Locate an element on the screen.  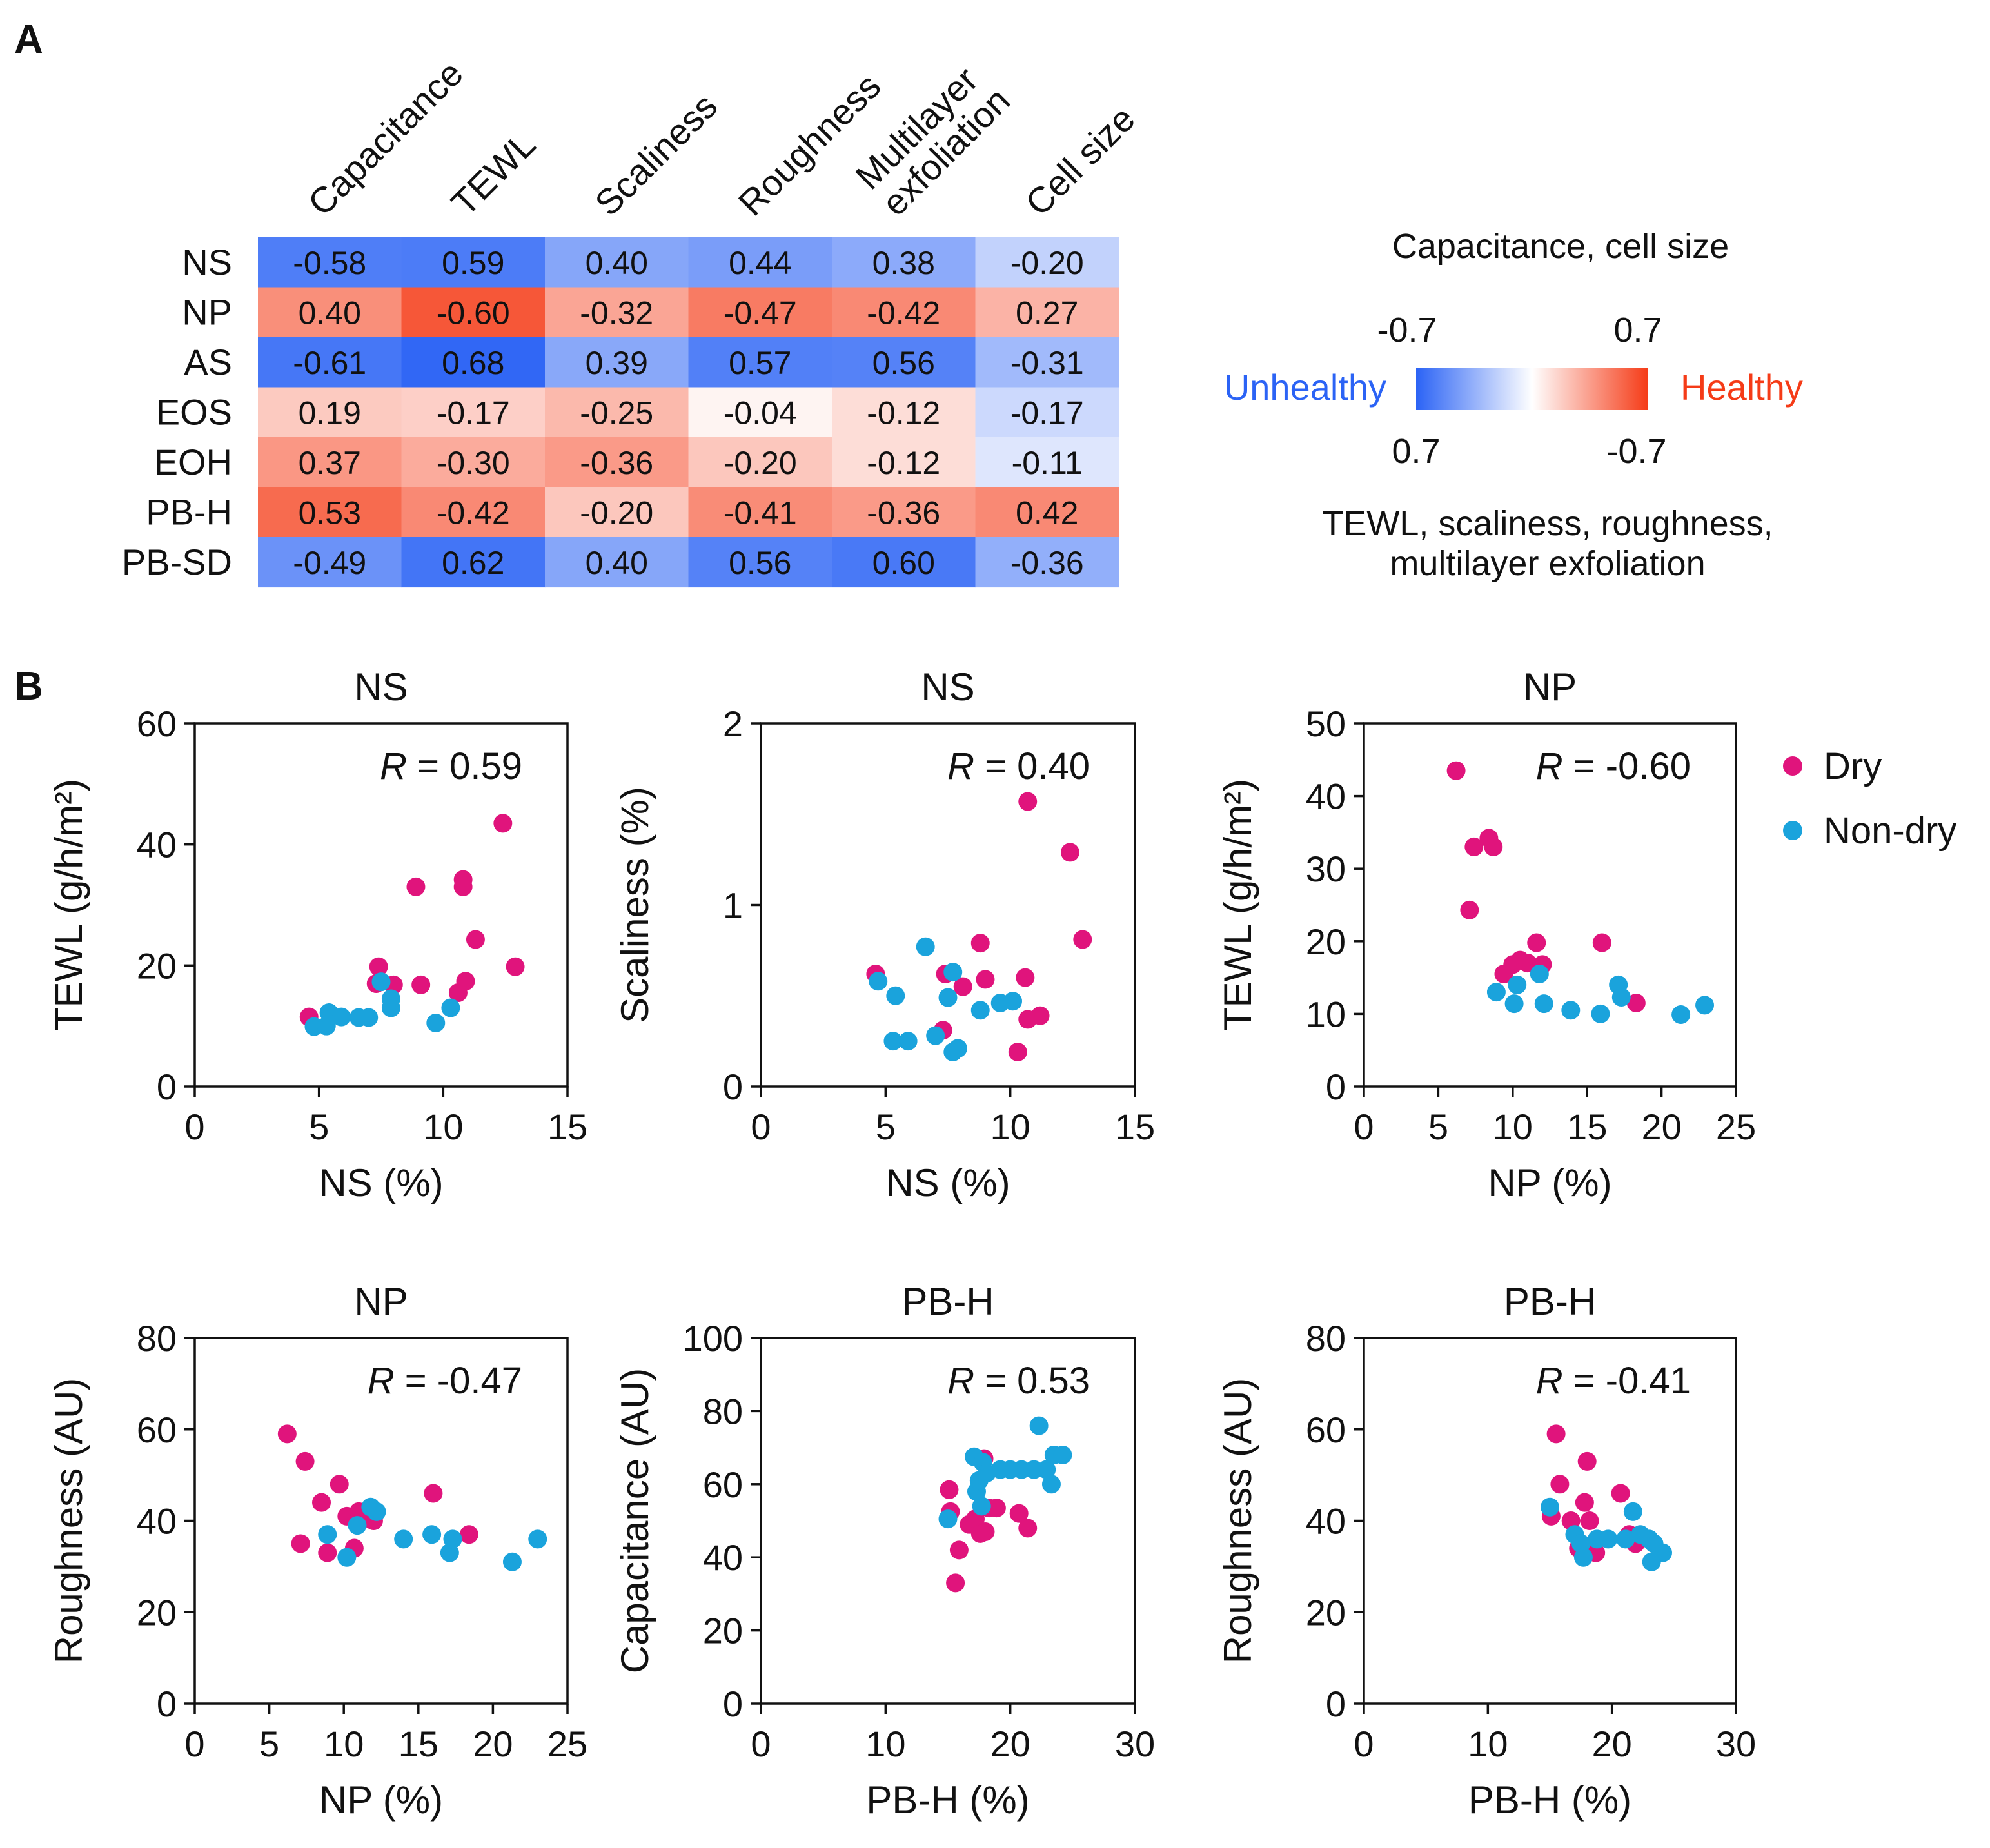
x-axis-label: NS (%) is located at coordinates (381, 1182).